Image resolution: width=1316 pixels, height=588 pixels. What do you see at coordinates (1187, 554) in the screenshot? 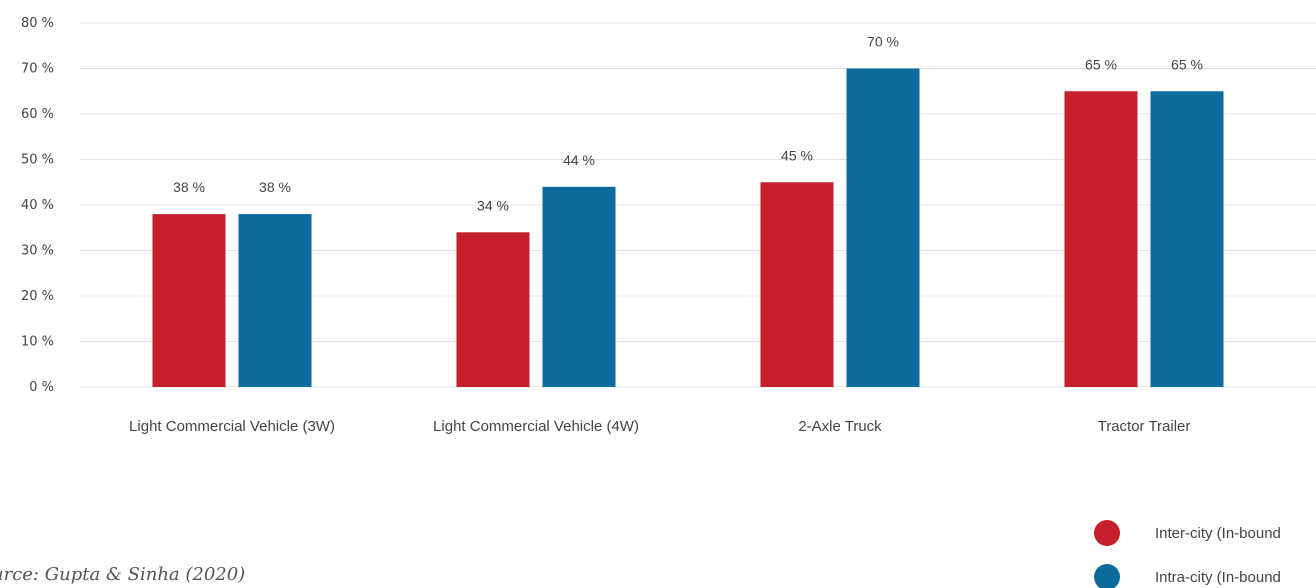
I see `legend: Inter-city (In-bound Intra-city (In-bound` at bounding box center [1187, 554].